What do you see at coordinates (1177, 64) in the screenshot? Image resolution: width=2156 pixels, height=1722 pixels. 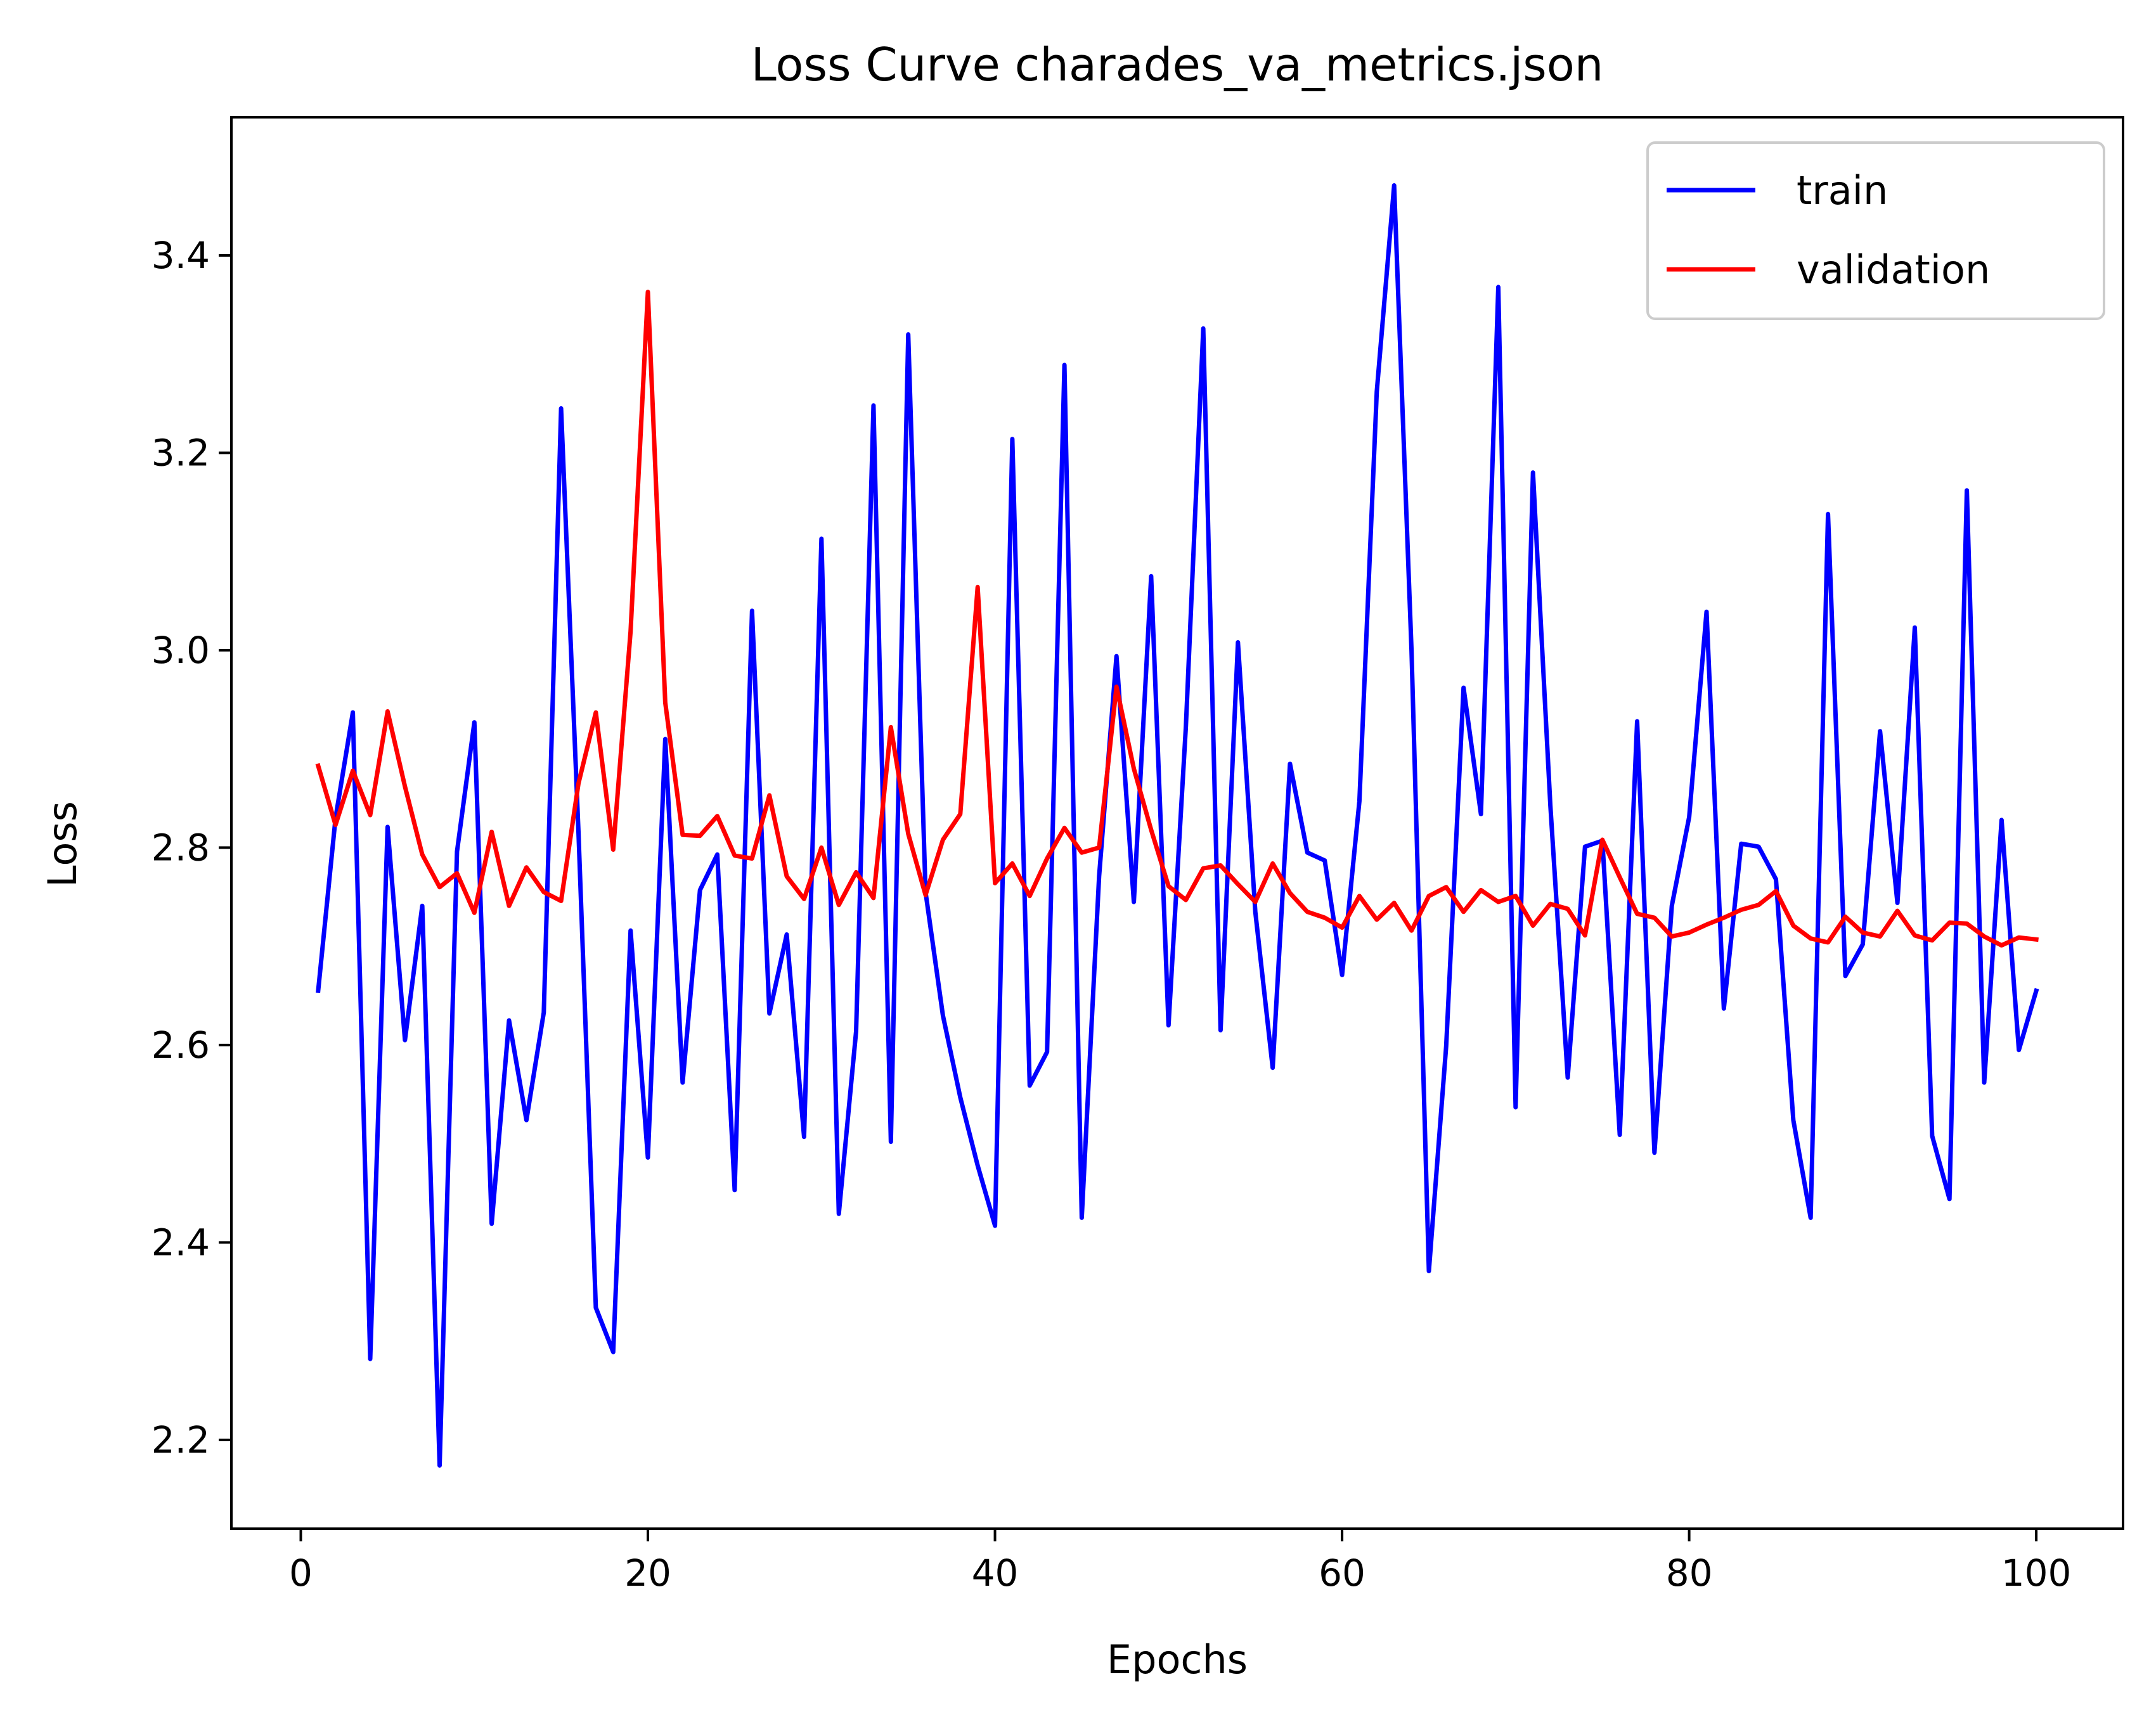 I see `chart-title: Loss Curve charades_va_metrics.json` at bounding box center [1177, 64].